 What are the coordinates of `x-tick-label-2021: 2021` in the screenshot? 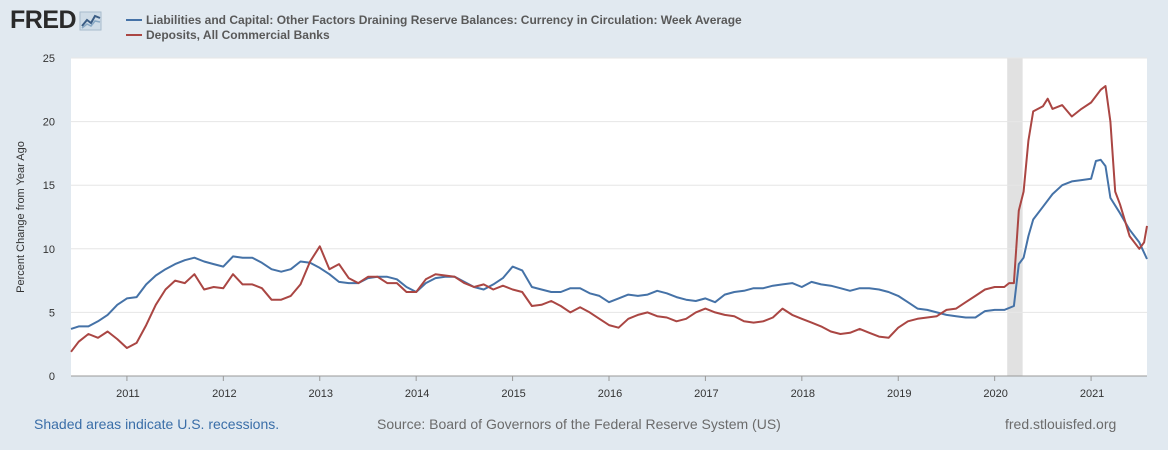 It's located at (1092, 394).